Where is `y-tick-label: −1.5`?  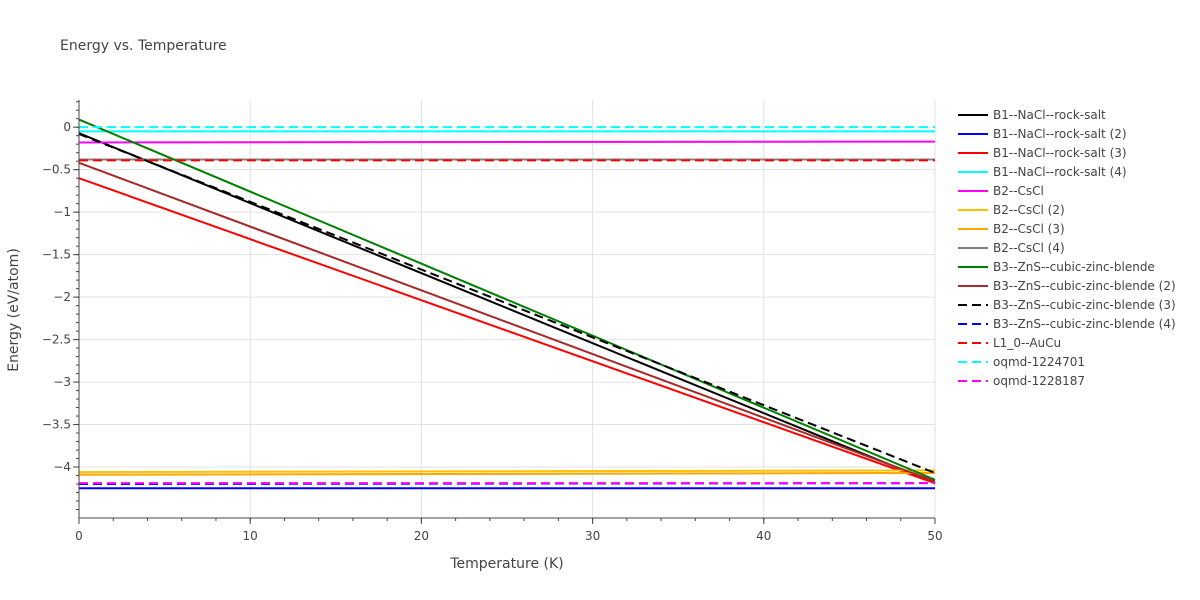 y-tick-label: −1.5 is located at coordinates (56, 255).